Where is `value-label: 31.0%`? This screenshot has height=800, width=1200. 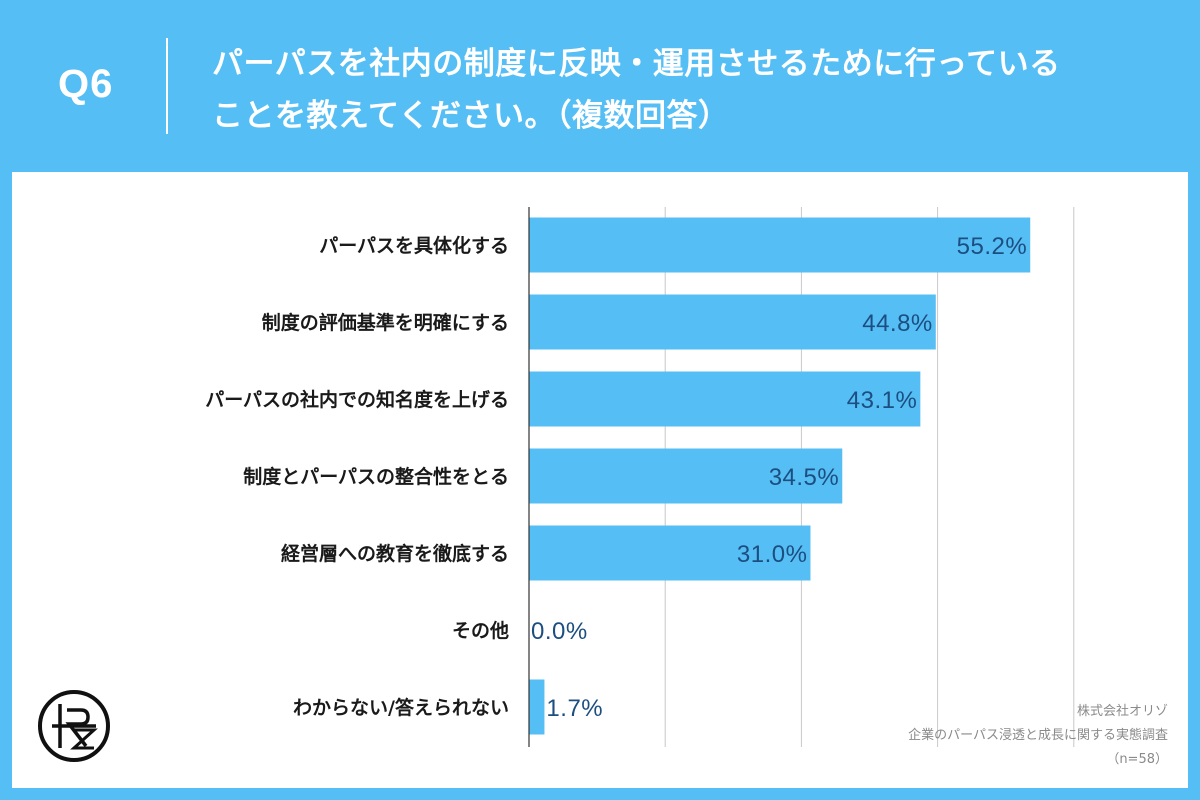
value-label: 31.0% is located at coordinates (772, 554).